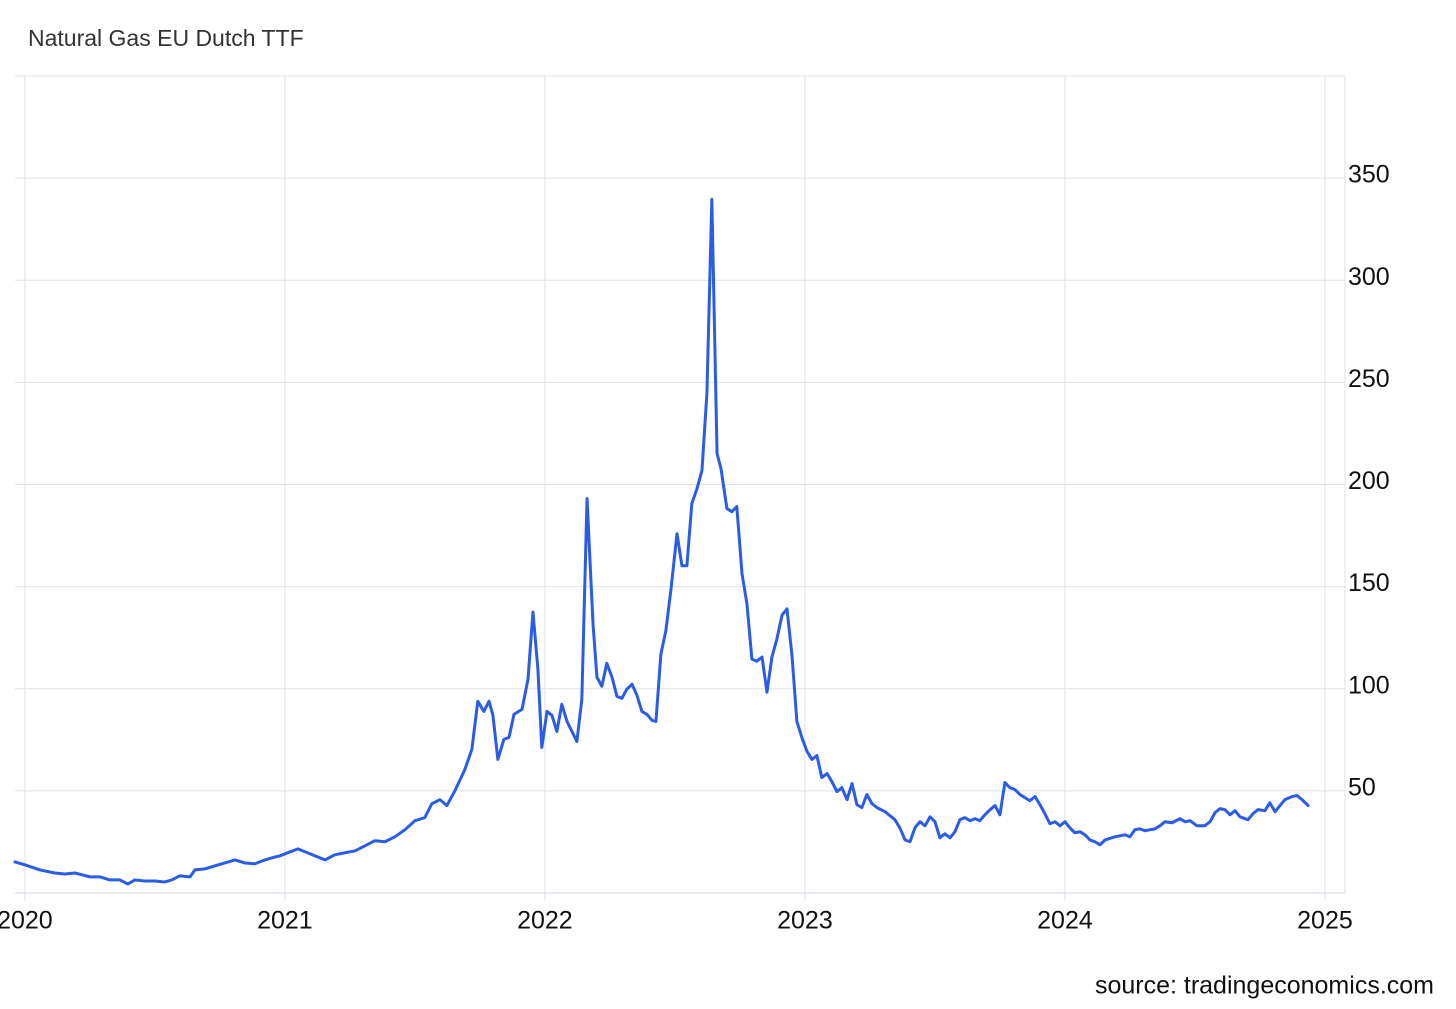 This screenshot has height=1009, width=1456. Describe the element at coordinates (285, 921) in the screenshot. I see `x-tick-label: 2021` at that location.